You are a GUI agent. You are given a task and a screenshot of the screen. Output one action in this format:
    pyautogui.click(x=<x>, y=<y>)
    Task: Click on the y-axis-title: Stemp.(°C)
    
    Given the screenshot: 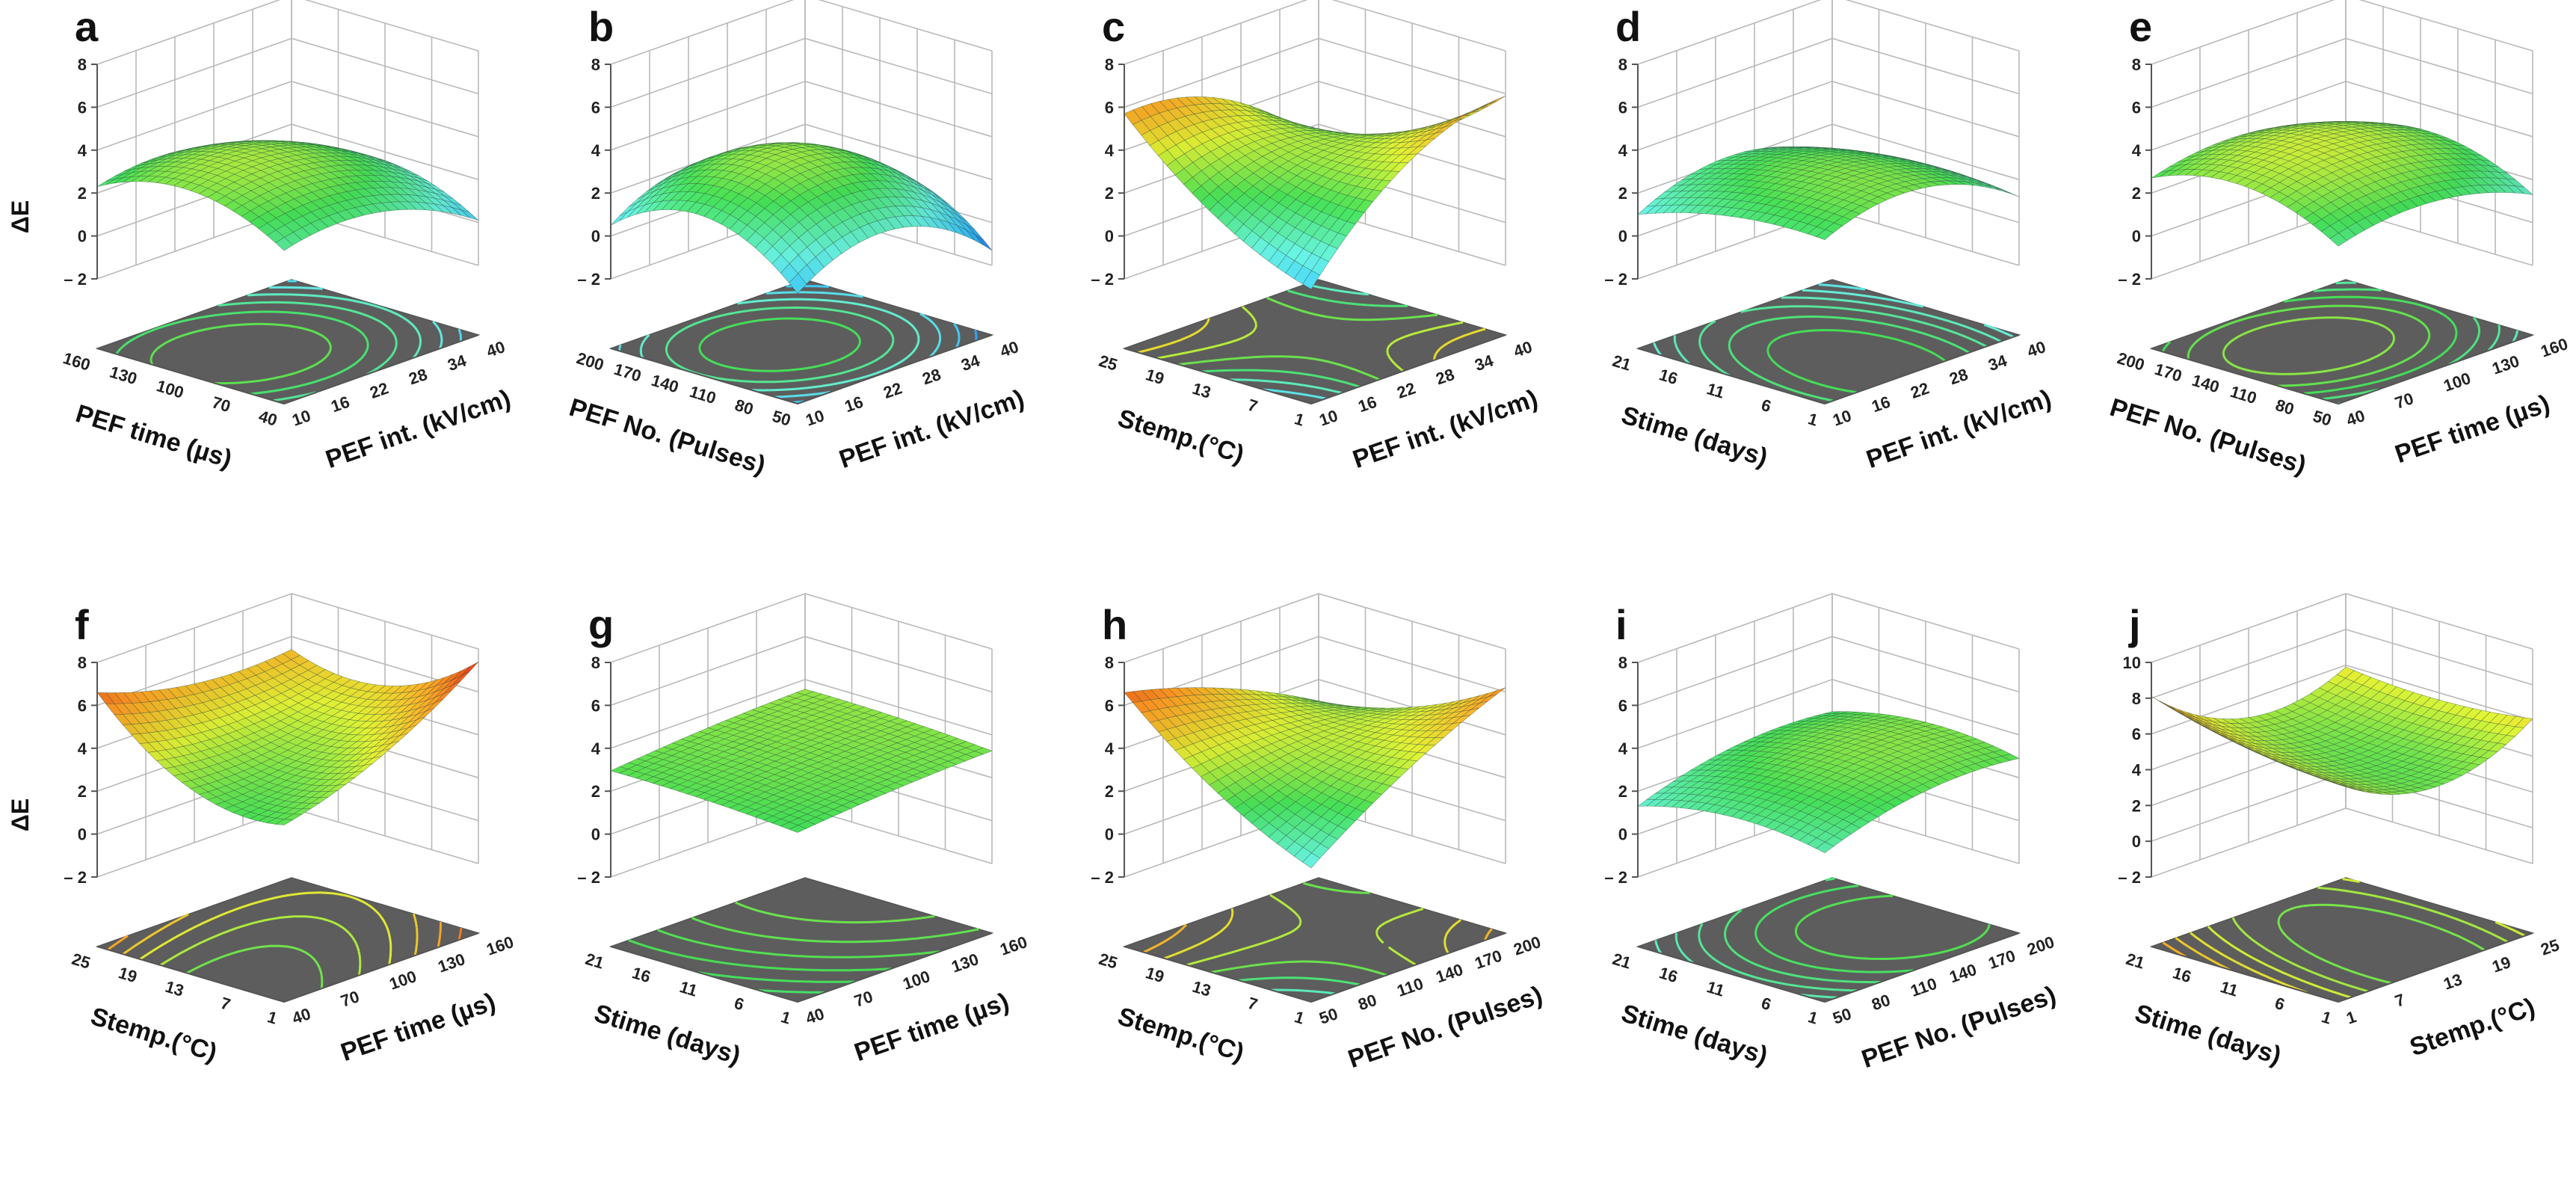 What is the action you would take?
    pyautogui.click(x=1181, y=436)
    